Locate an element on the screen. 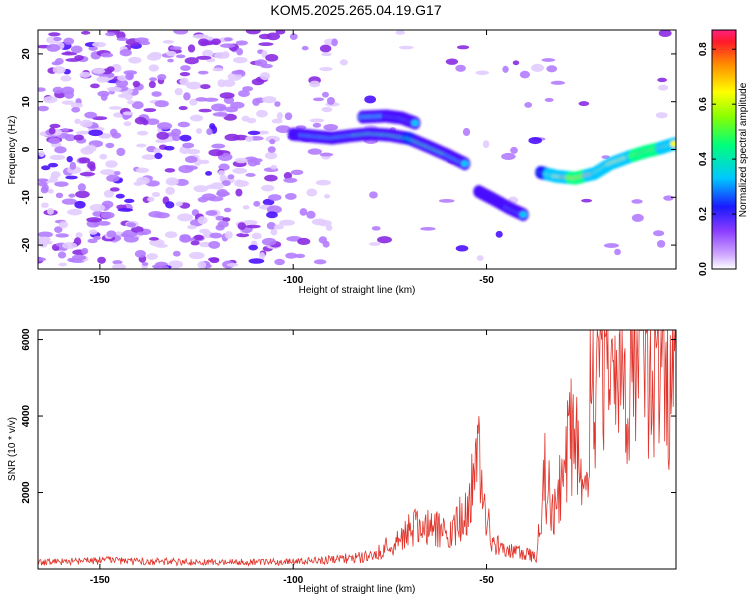 Image resolution: width=750 pixels, height=600 pixels. ridge-lower-point is located at coordinates (523, 214).